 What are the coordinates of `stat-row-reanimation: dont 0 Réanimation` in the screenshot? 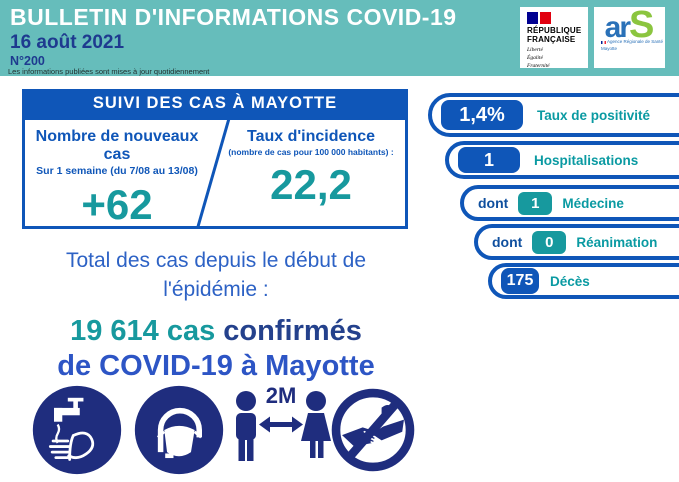 It's located at (576, 242).